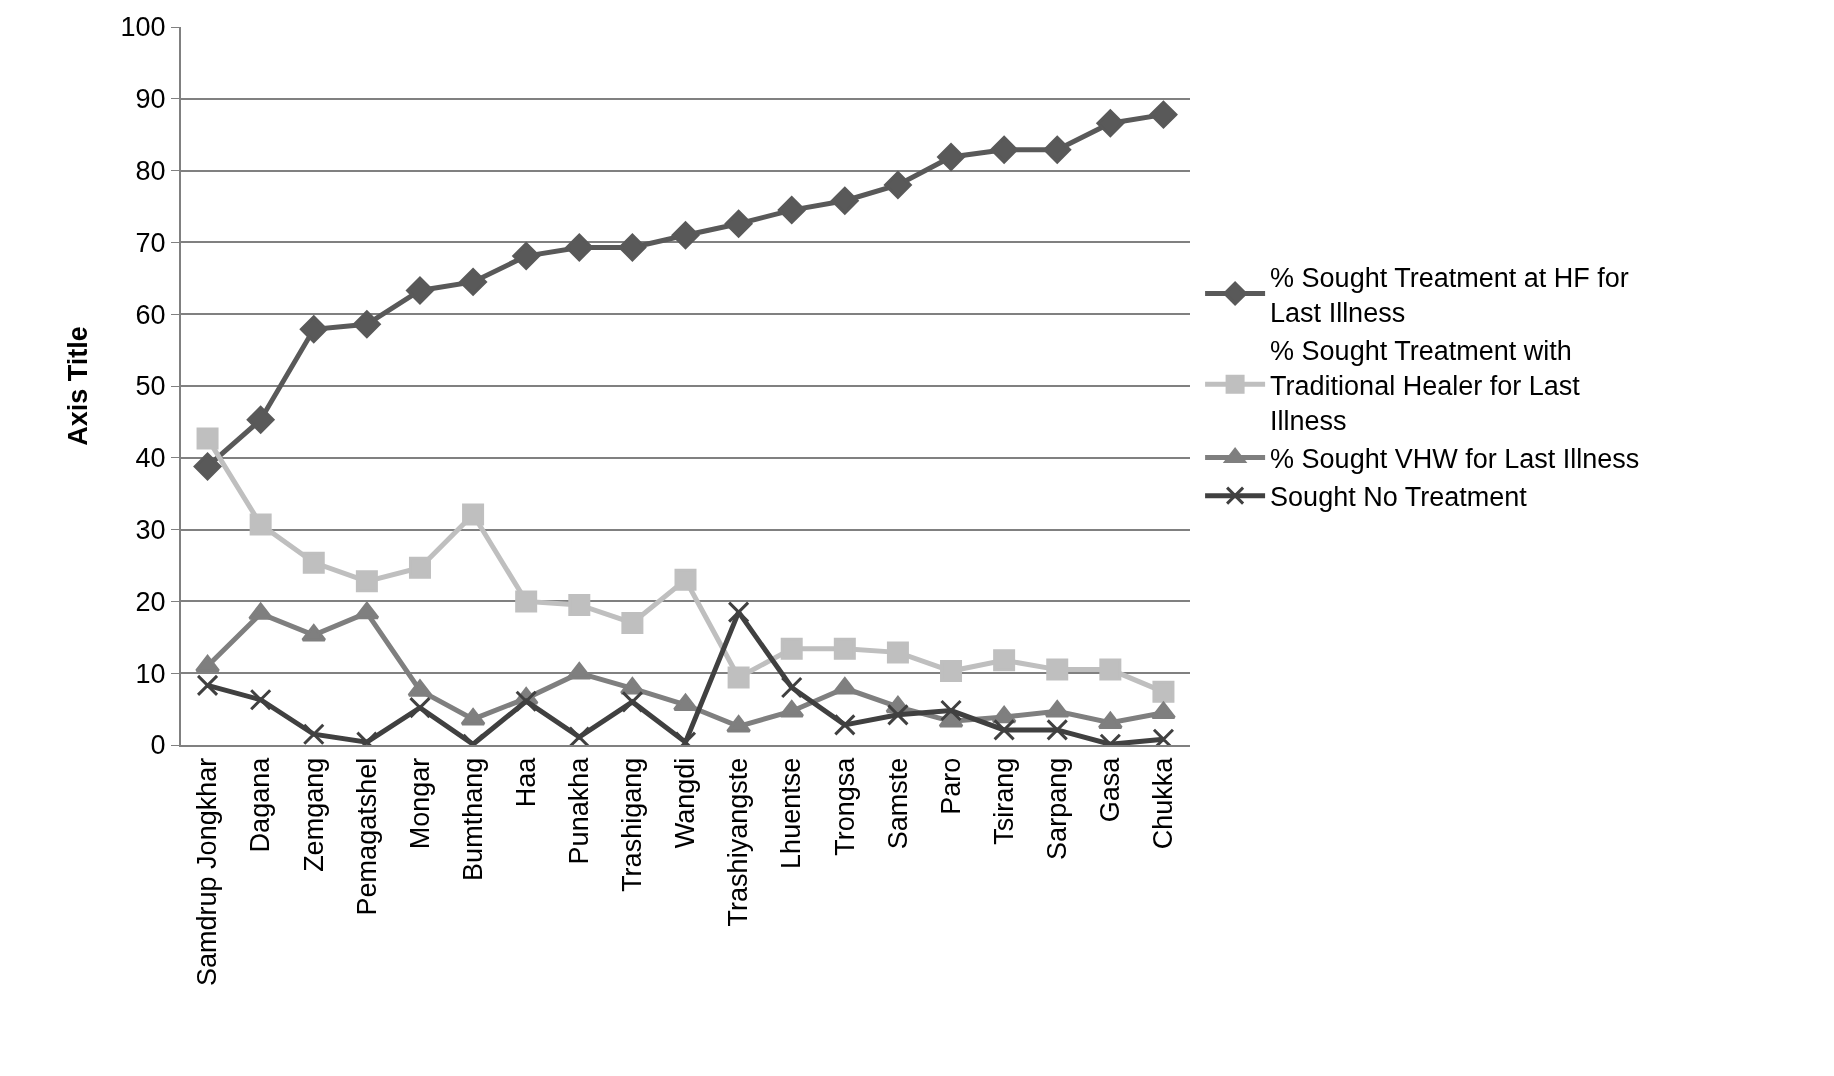  I want to click on x-tick-label: Trashiyangste, so click(738, 842).